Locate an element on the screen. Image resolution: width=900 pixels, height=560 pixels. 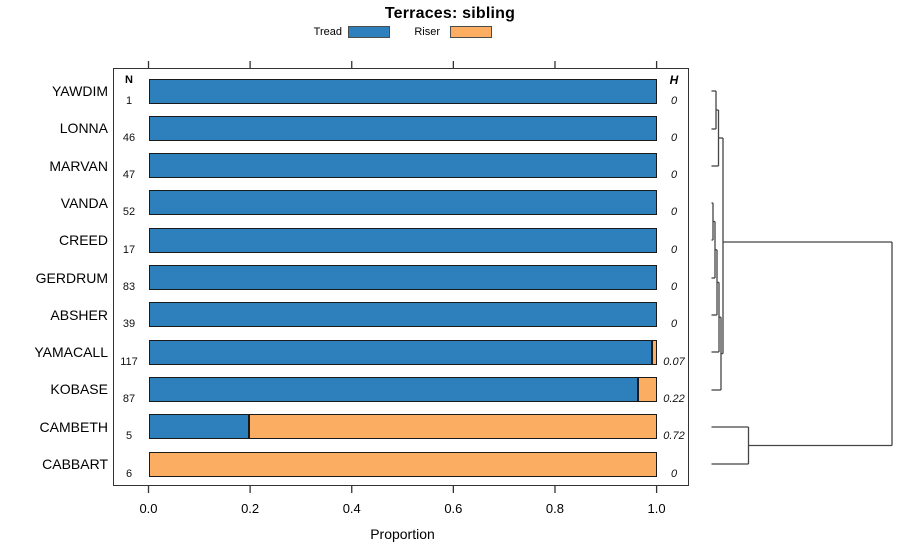
row-label: YAMACALL is located at coordinates (71, 352).